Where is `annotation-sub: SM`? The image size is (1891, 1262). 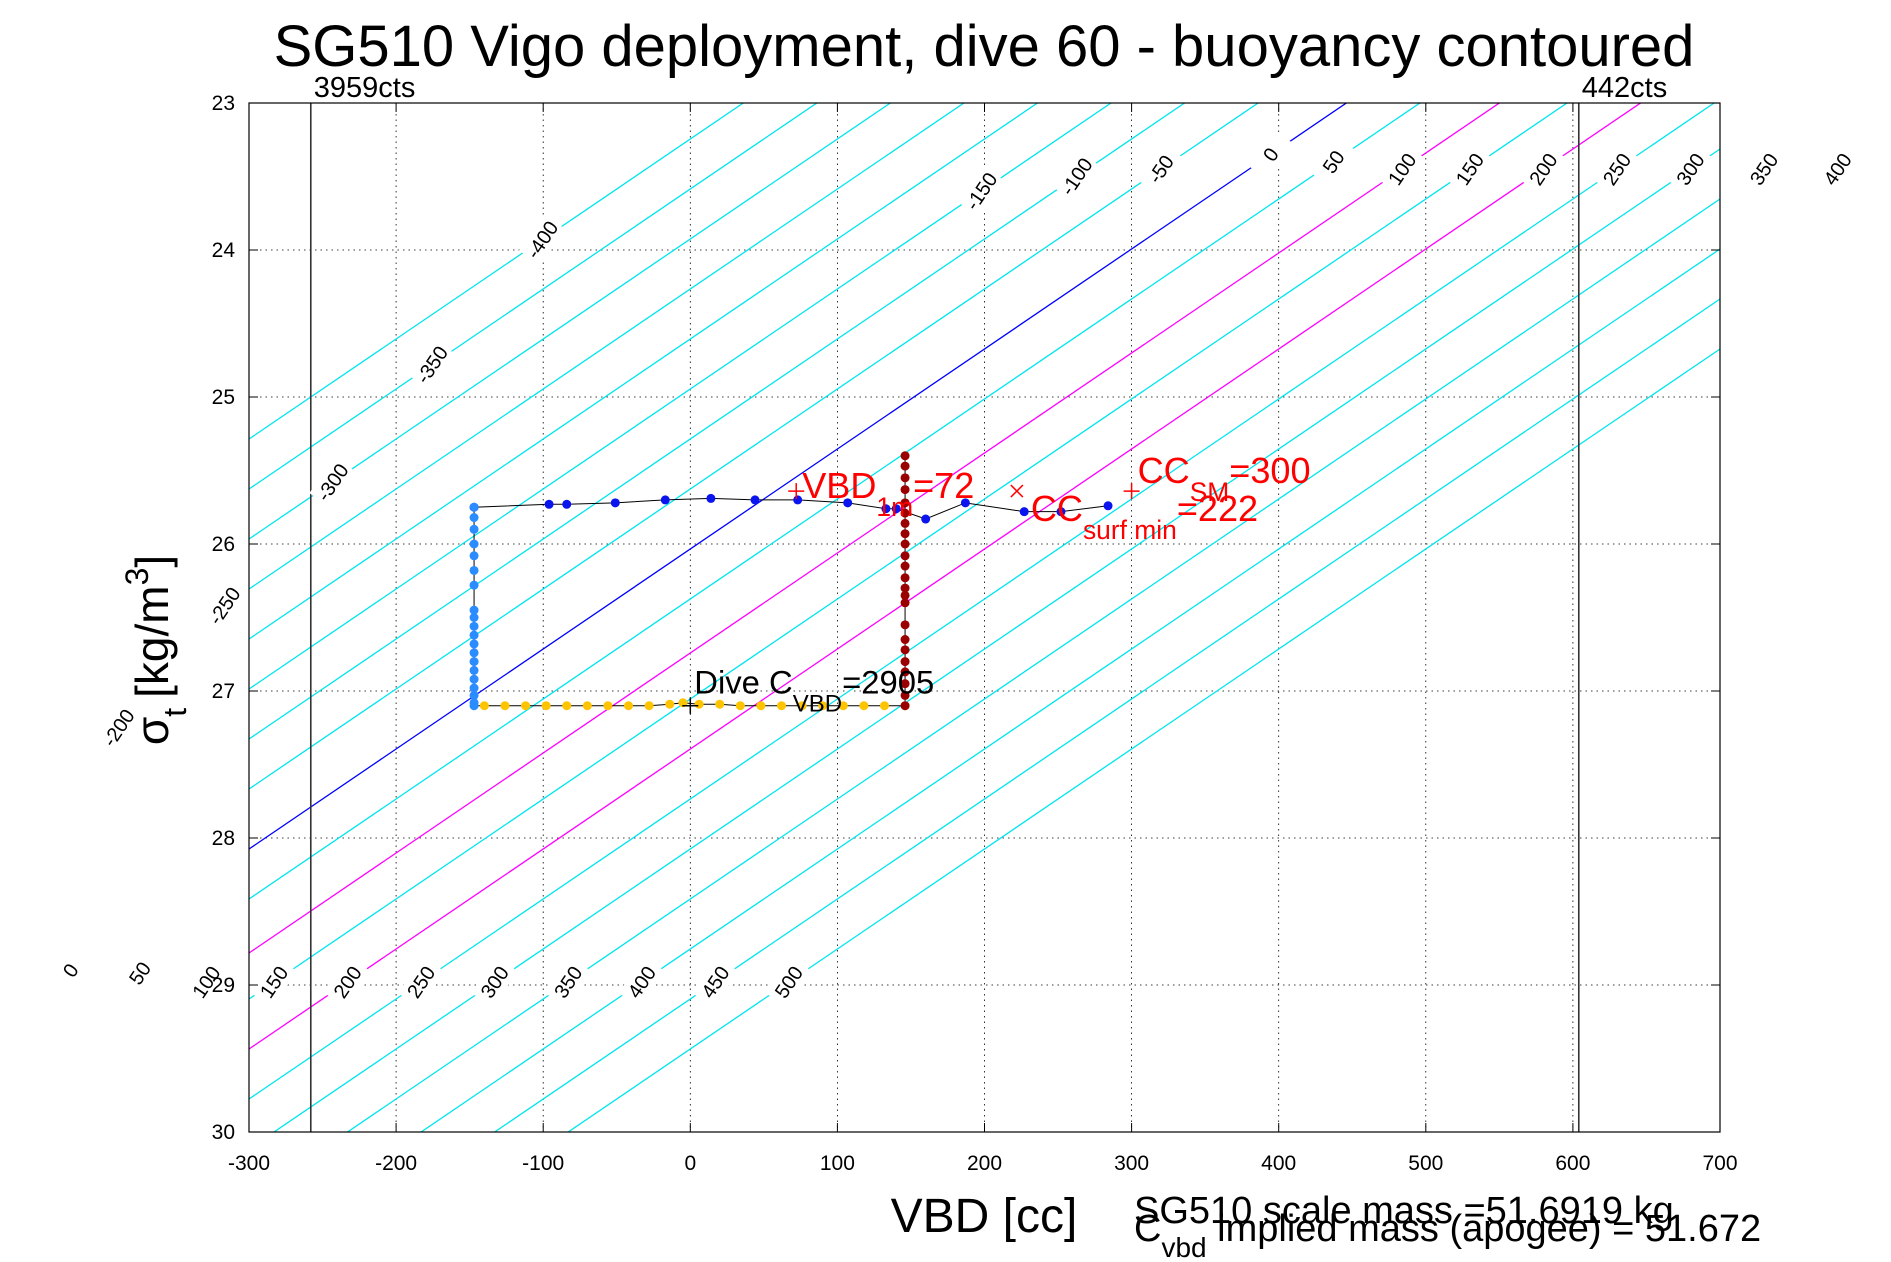 annotation-sub: SM is located at coordinates (1210, 492).